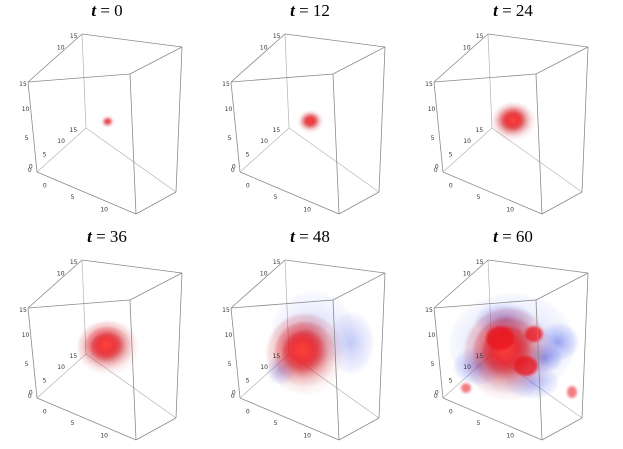 The image size is (623, 449). Describe the element at coordinates (310, 11) in the screenshot. I see `panel-title: t = 12` at that location.